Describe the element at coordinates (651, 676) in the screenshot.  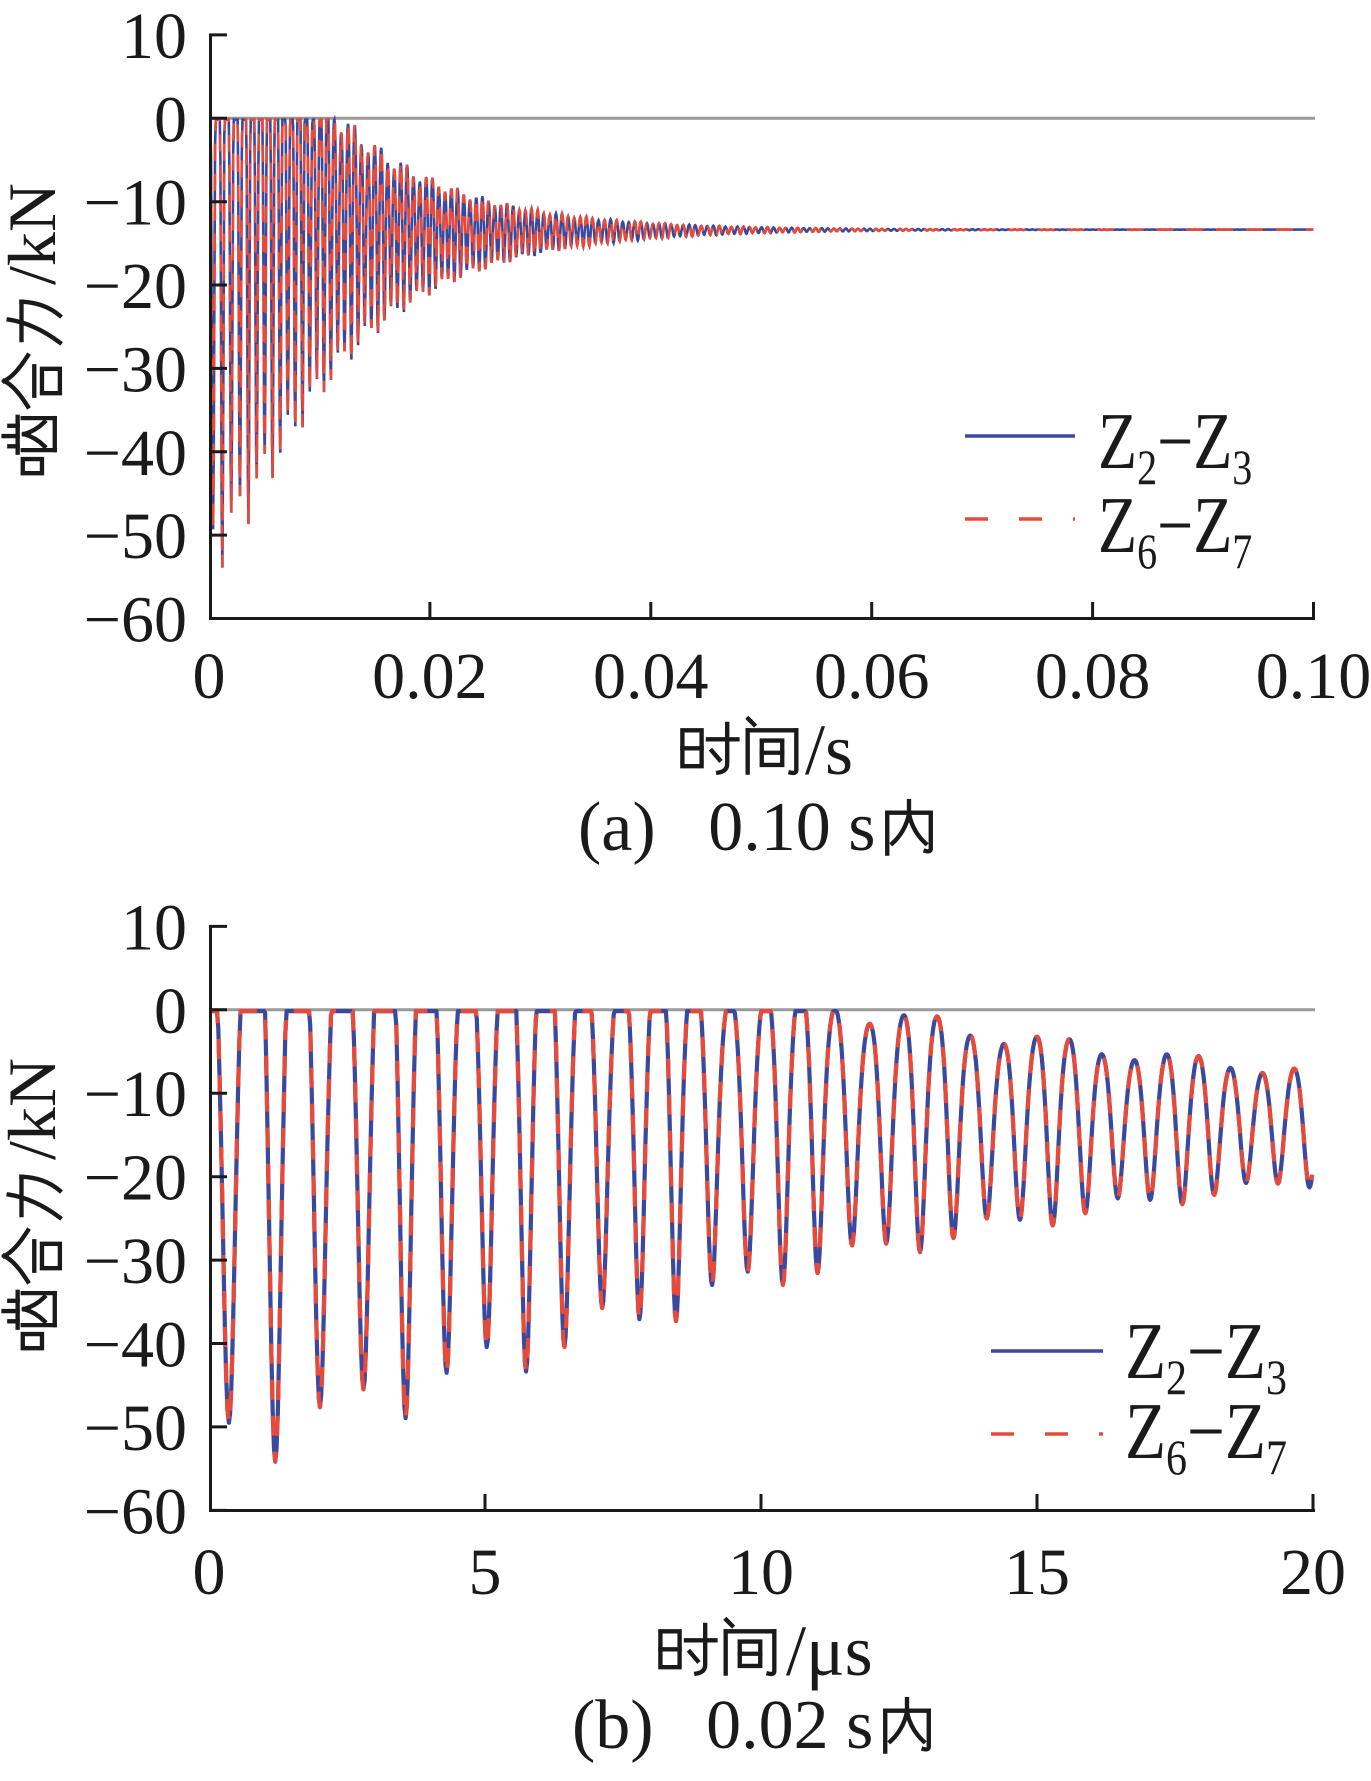
I see `svg-text: 0.04` at that location.